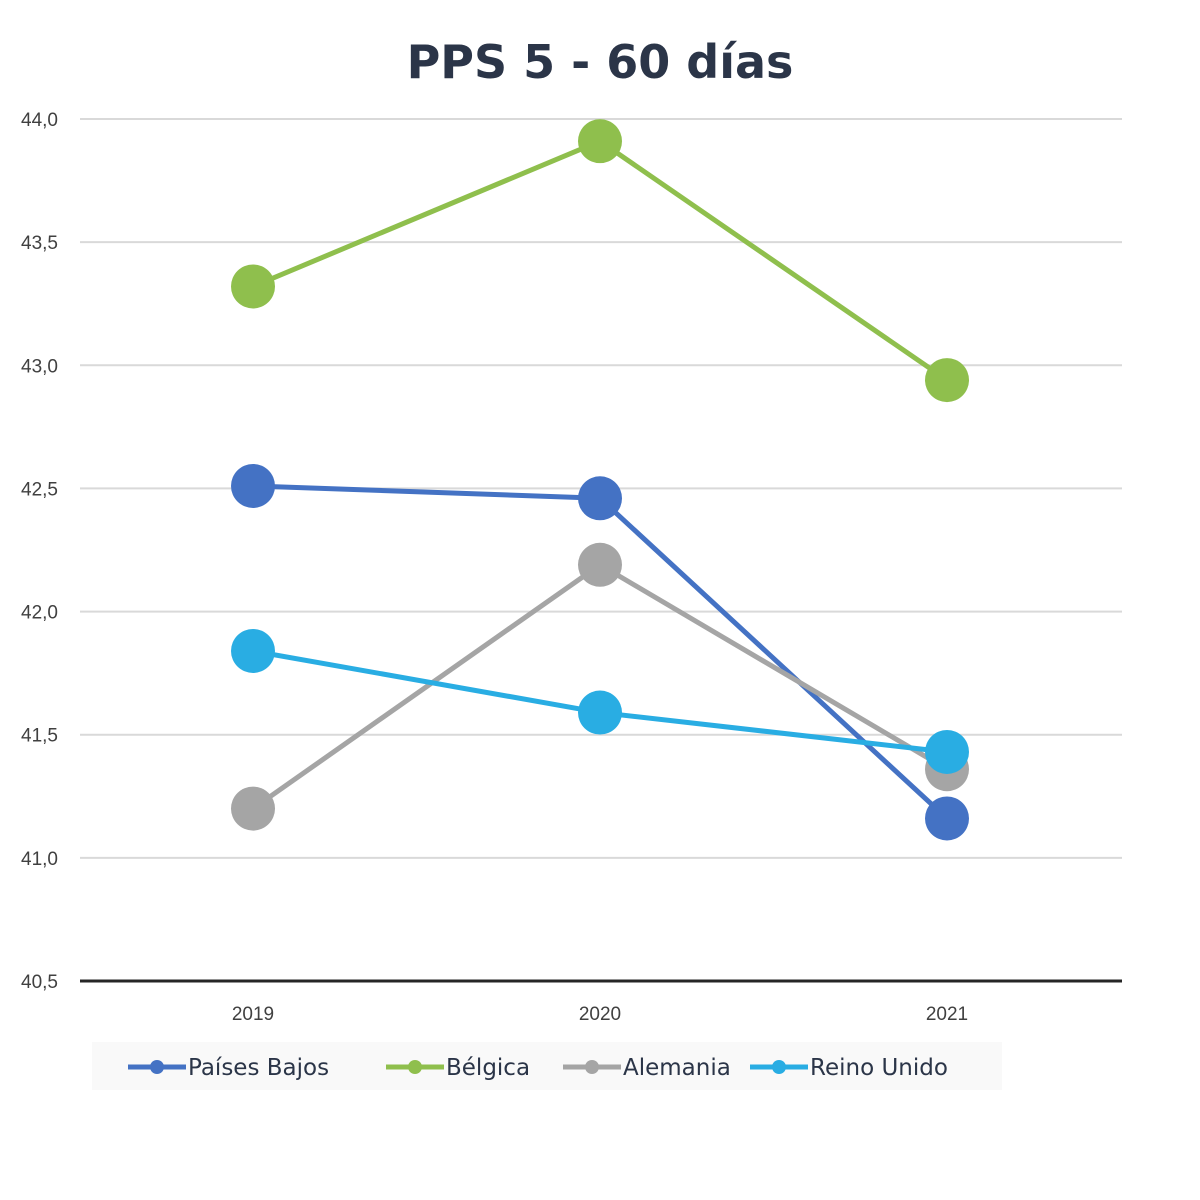 The width and height of the screenshot is (1200, 1200). I want to click on legend-item: Bélgica, so click(458, 1068).